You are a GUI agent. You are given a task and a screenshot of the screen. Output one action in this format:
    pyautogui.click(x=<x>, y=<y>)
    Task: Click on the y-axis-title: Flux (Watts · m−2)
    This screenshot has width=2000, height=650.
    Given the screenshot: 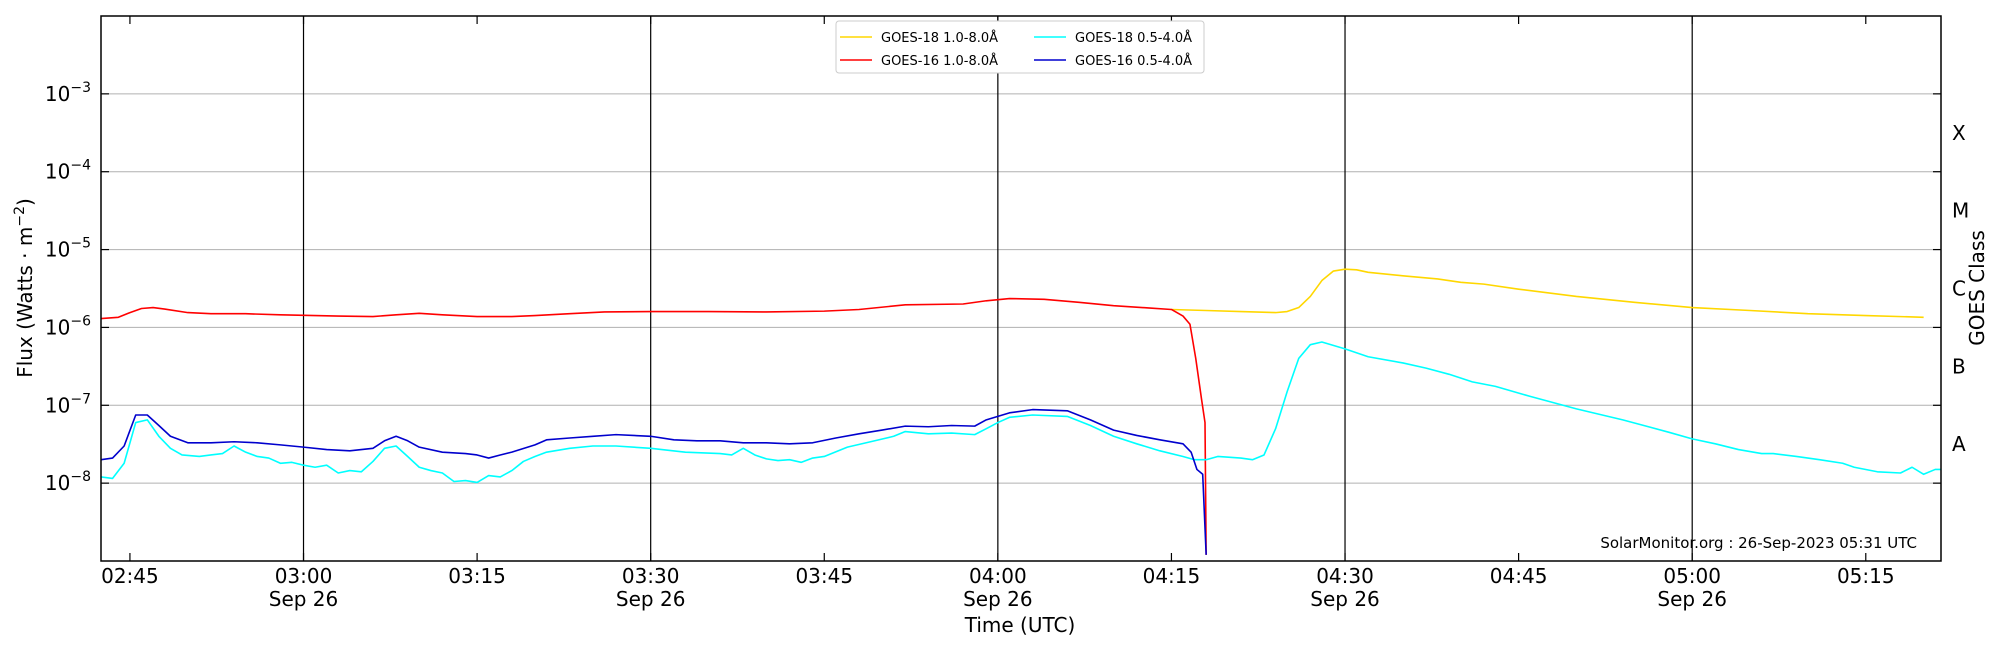 What is the action you would take?
    pyautogui.click(x=24, y=288)
    